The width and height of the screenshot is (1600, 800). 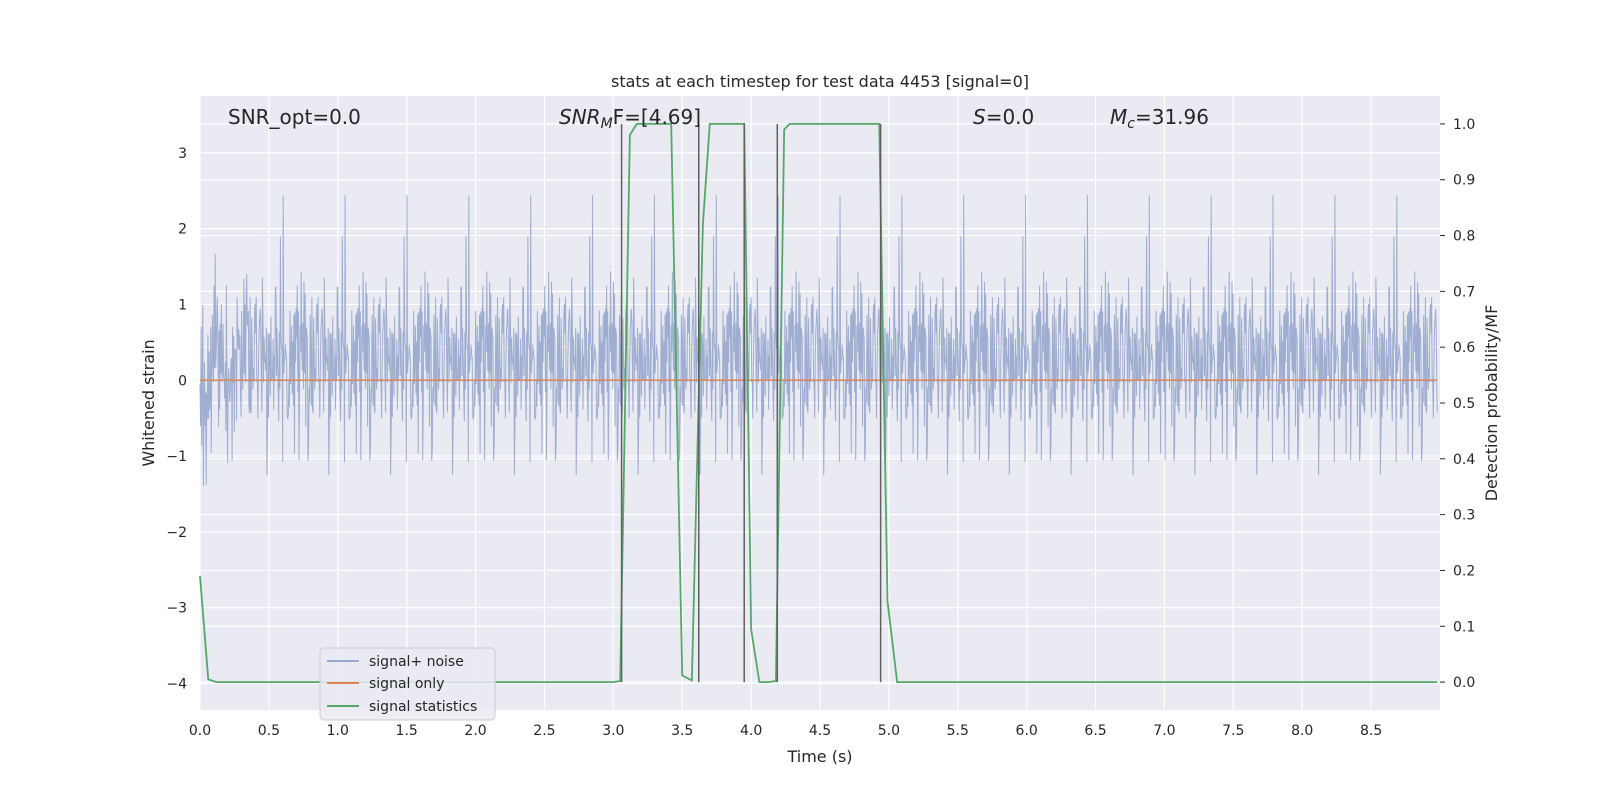 I want to click on snr-mf-base: SNR, so click(x=580, y=117).